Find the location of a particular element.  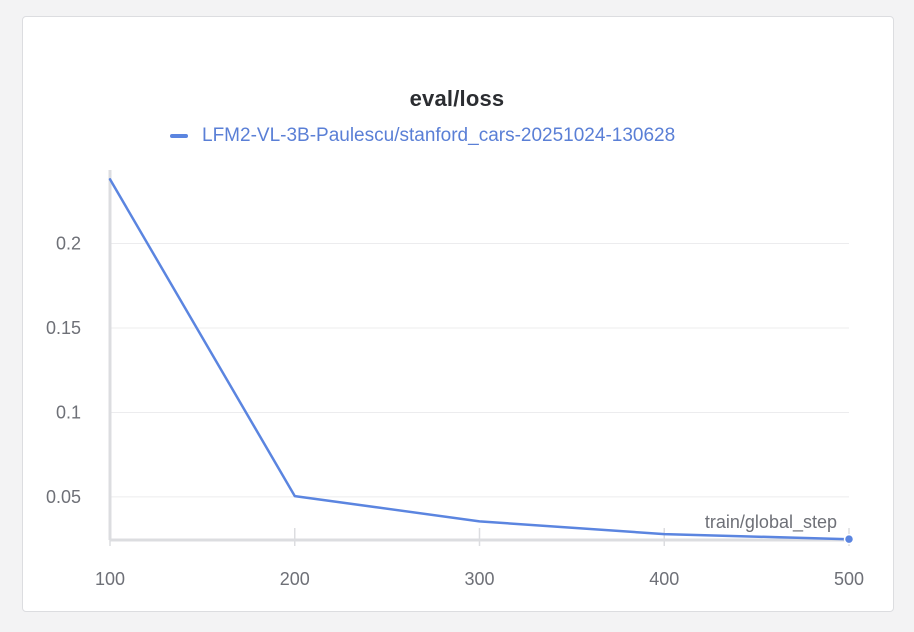

x-tick-label: 200 is located at coordinates (295, 579).